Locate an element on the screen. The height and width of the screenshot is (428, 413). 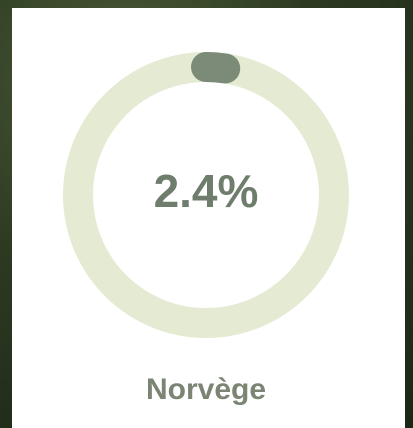
ring-arc is located at coordinates (216, 68).